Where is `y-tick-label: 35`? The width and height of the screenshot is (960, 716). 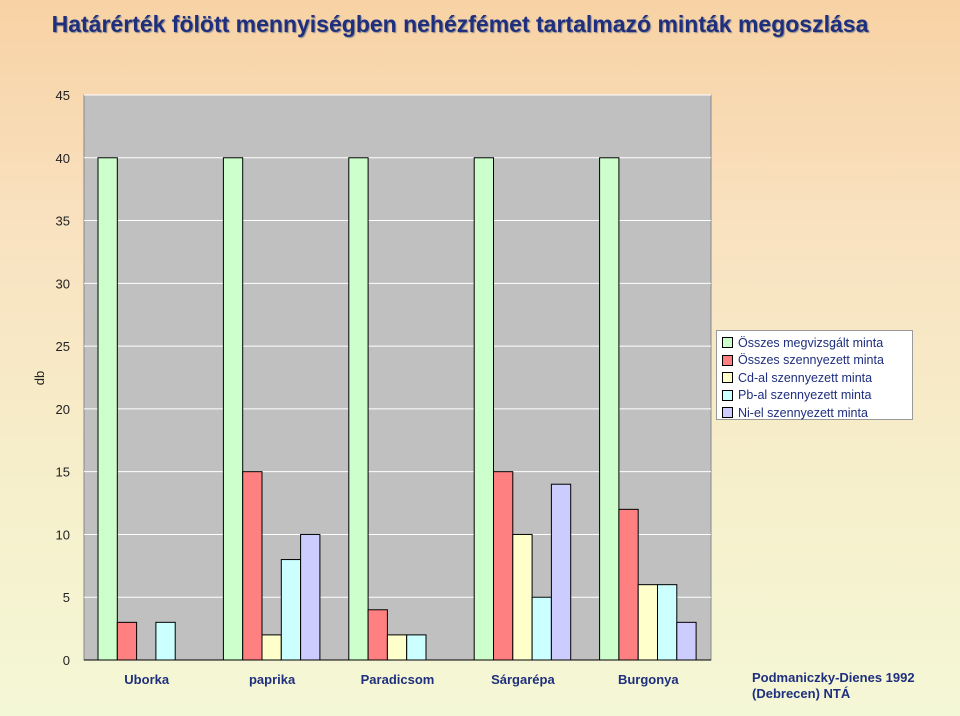
y-tick-label: 35 is located at coordinates (63, 221).